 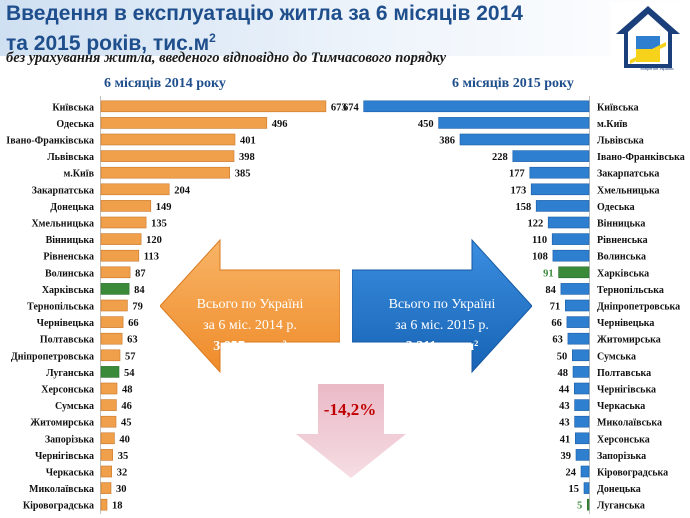 I want to click on total-2015-value: 3 311 тис.м², so click(x=442, y=346).